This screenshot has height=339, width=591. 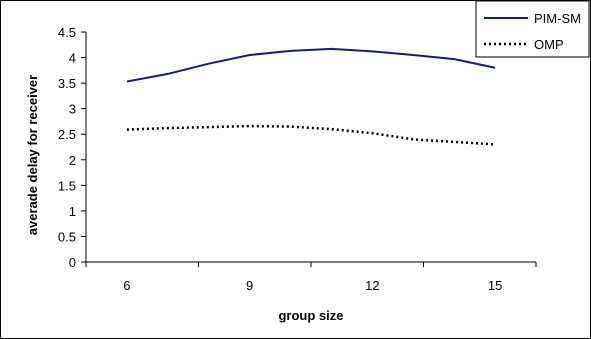 What do you see at coordinates (310, 315) in the screenshot?
I see `x-axis-title: group size` at bounding box center [310, 315].